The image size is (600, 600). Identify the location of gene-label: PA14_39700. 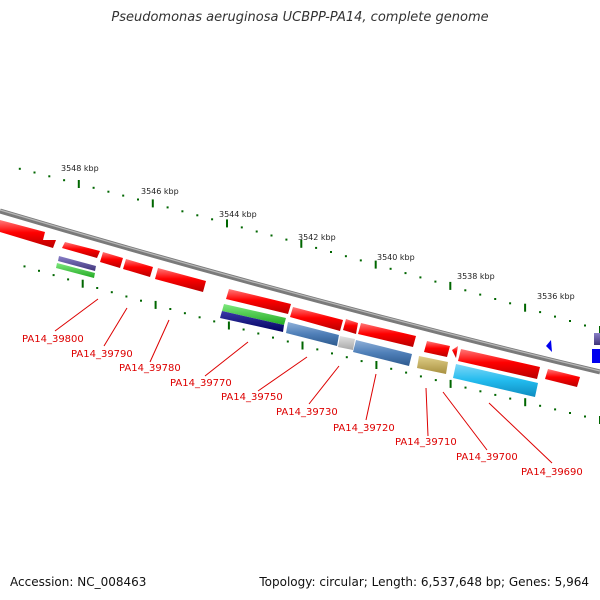
(487, 457).